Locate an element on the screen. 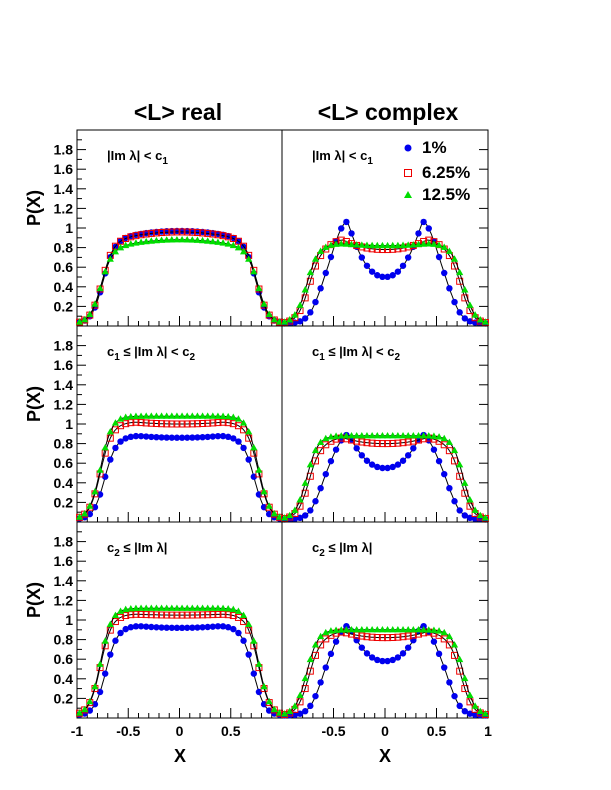 The width and height of the screenshot is (611, 790). panel-r1-c1: 0.2 0.4 0.6 0.8 1 1.2 1.4 1.6 1.8 |Im λ| < c1 is located at coordinates (169, 228).